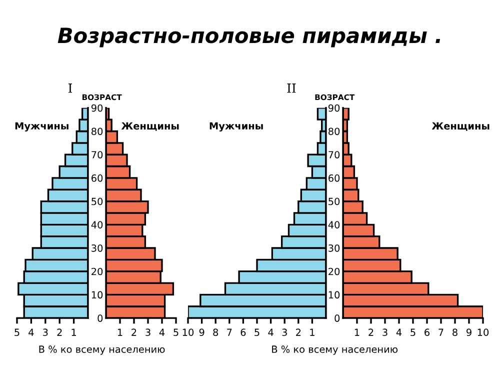 The height and width of the screenshot is (372, 500). What do you see at coordinates (291, 88) in the screenshot?
I see `text: II` at bounding box center [291, 88].